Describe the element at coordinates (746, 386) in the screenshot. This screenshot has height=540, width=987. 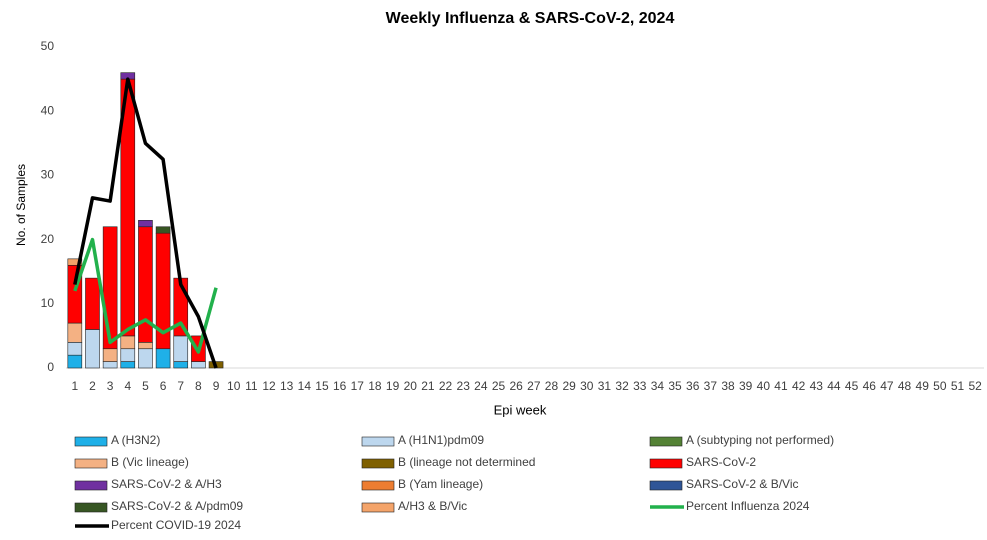
I see `x-tick-label: 39` at that location.